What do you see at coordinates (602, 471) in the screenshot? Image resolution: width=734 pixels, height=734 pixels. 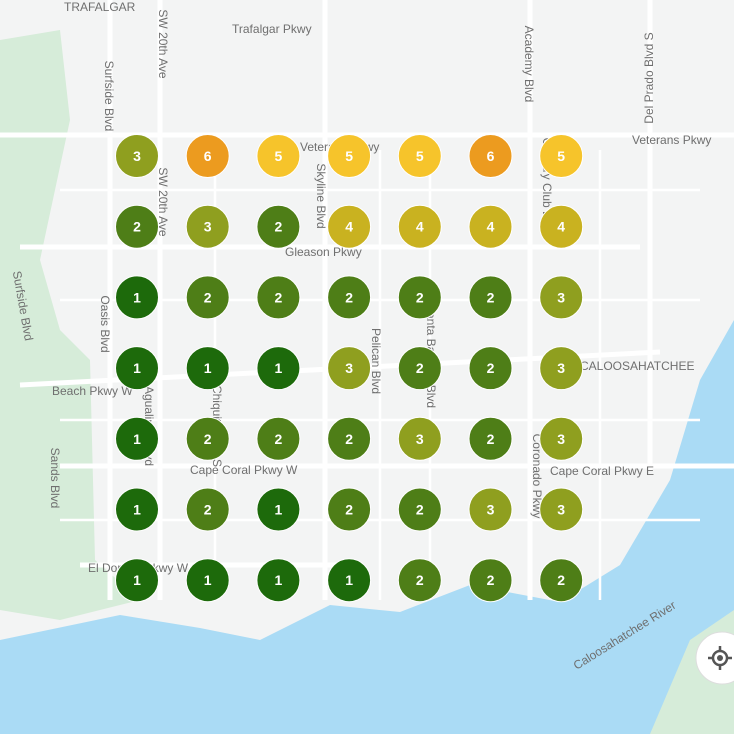 I see `street-label: Cape Coral Pkwy E` at bounding box center [602, 471].